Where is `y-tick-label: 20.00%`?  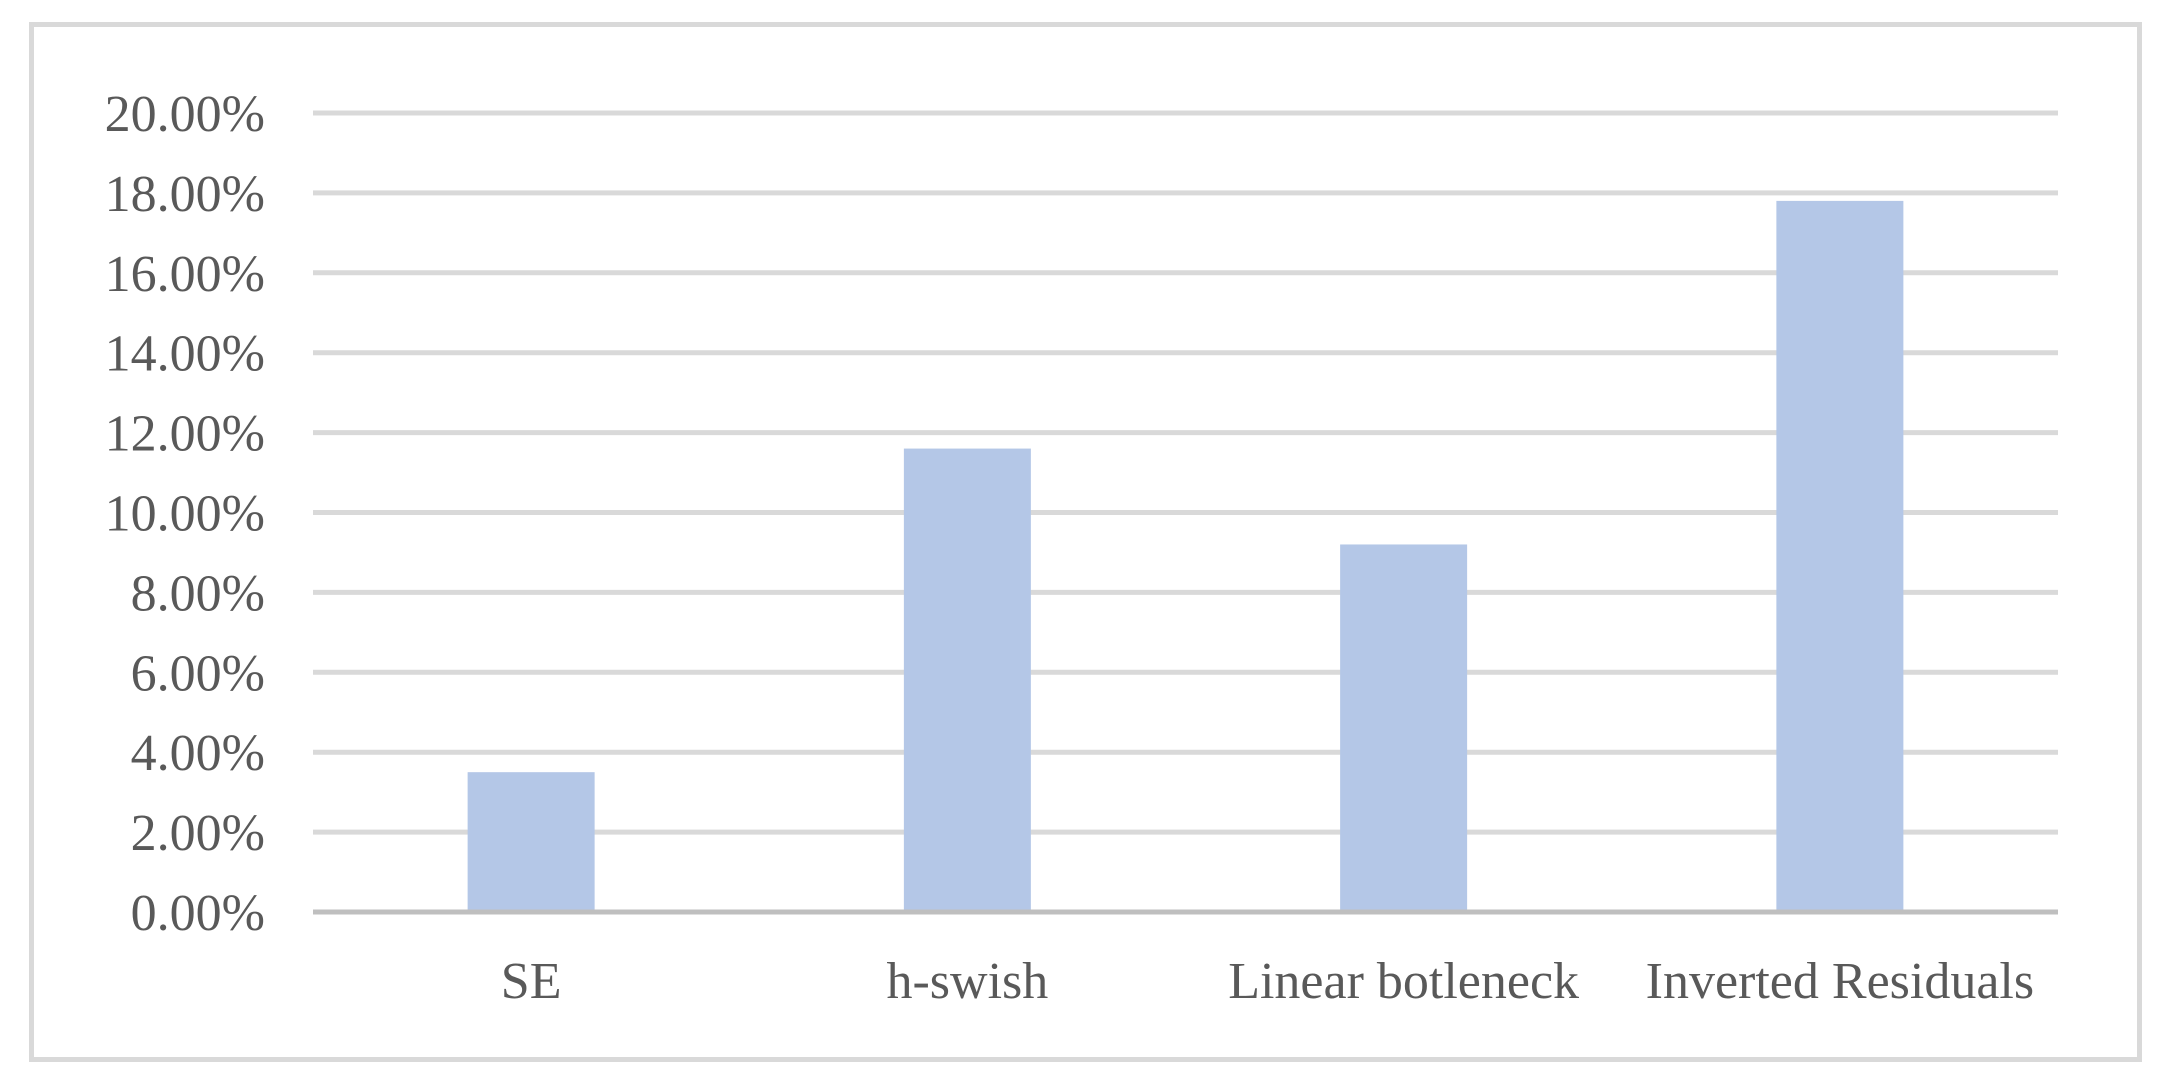
y-tick-label: 20.00% is located at coordinates (185, 114).